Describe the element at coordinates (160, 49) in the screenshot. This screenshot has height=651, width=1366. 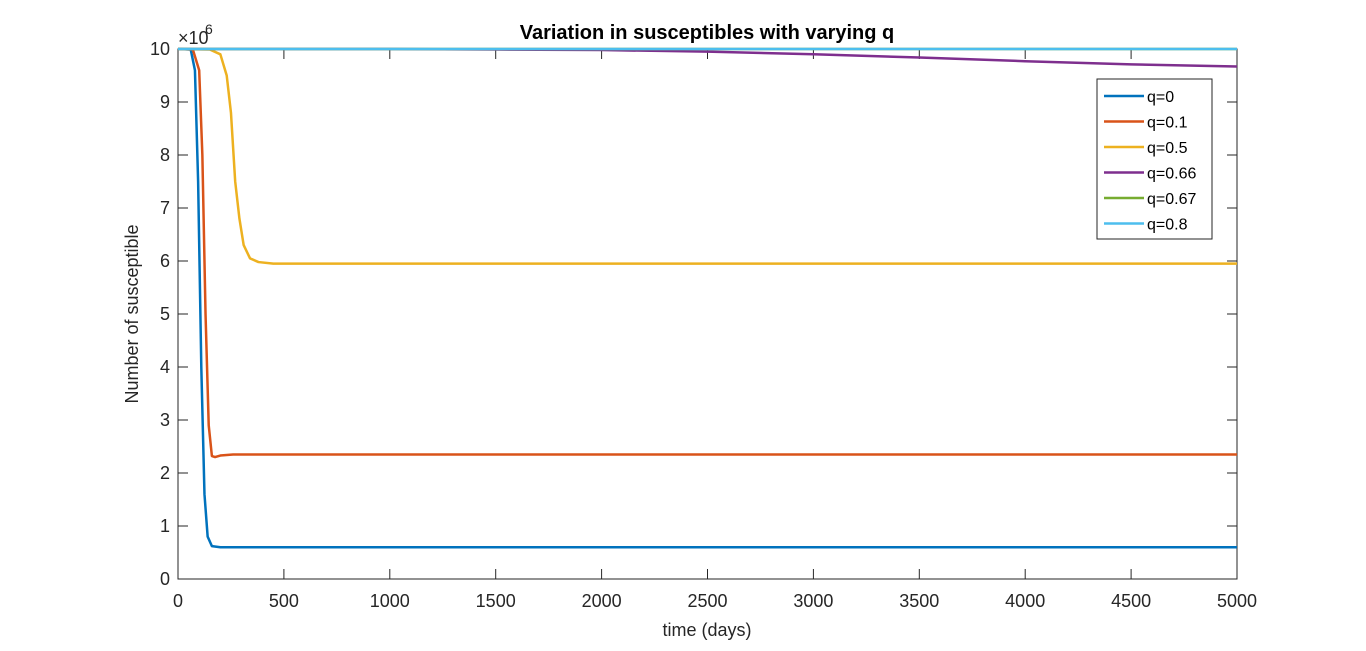
I see `y-tick-label: 10` at that location.